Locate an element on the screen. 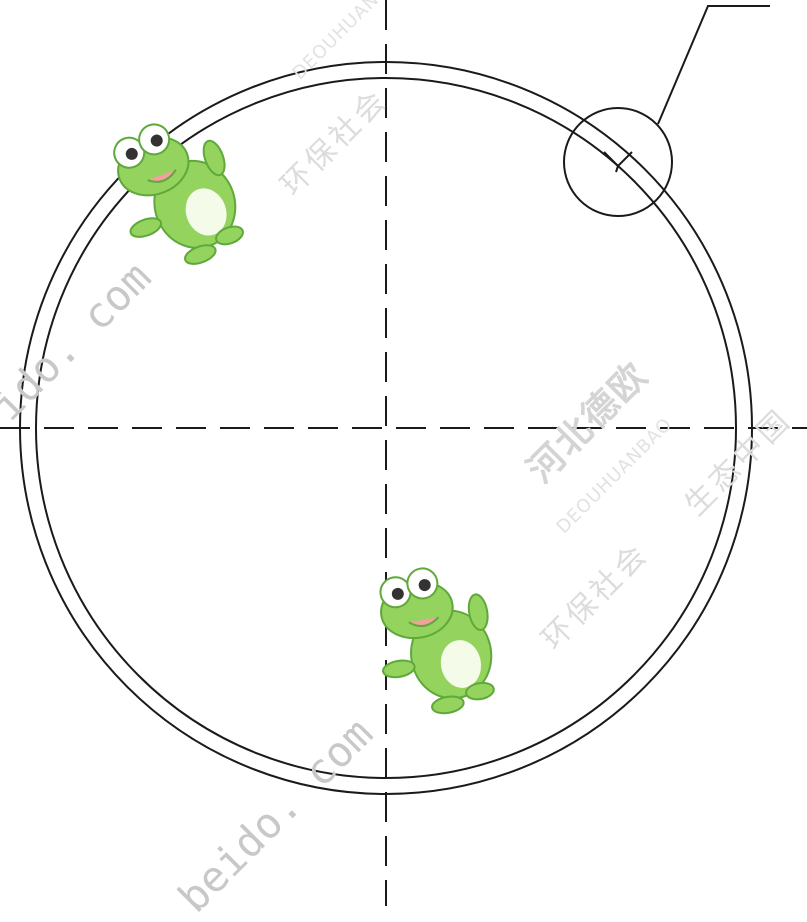 This screenshot has width=807, height=922. callout-leader-line is located at coordinates (713, 65).